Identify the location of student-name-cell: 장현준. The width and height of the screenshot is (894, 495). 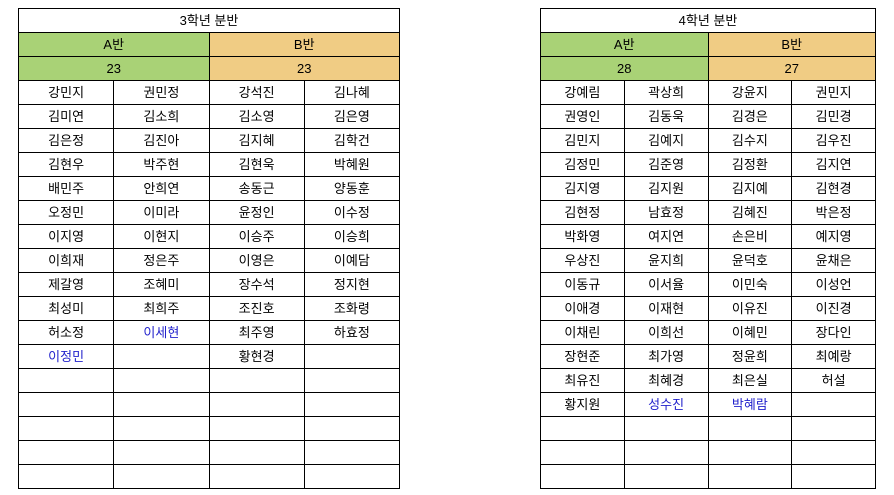
(582, 356).